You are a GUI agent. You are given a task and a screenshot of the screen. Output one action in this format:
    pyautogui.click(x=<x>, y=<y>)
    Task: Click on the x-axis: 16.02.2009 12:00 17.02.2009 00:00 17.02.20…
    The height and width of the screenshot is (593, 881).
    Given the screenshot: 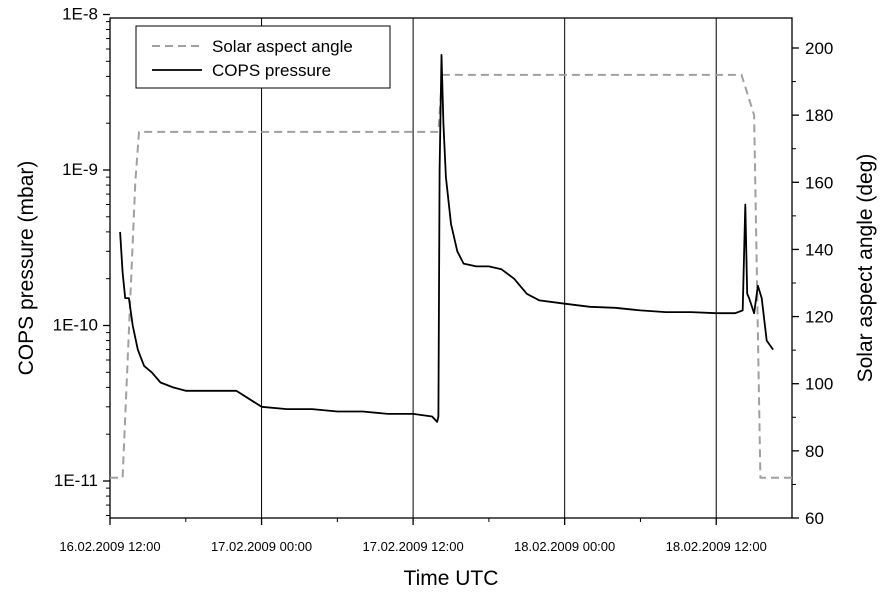 What is the action you would take?
    pyautogui.click(x=413, y=536)
    